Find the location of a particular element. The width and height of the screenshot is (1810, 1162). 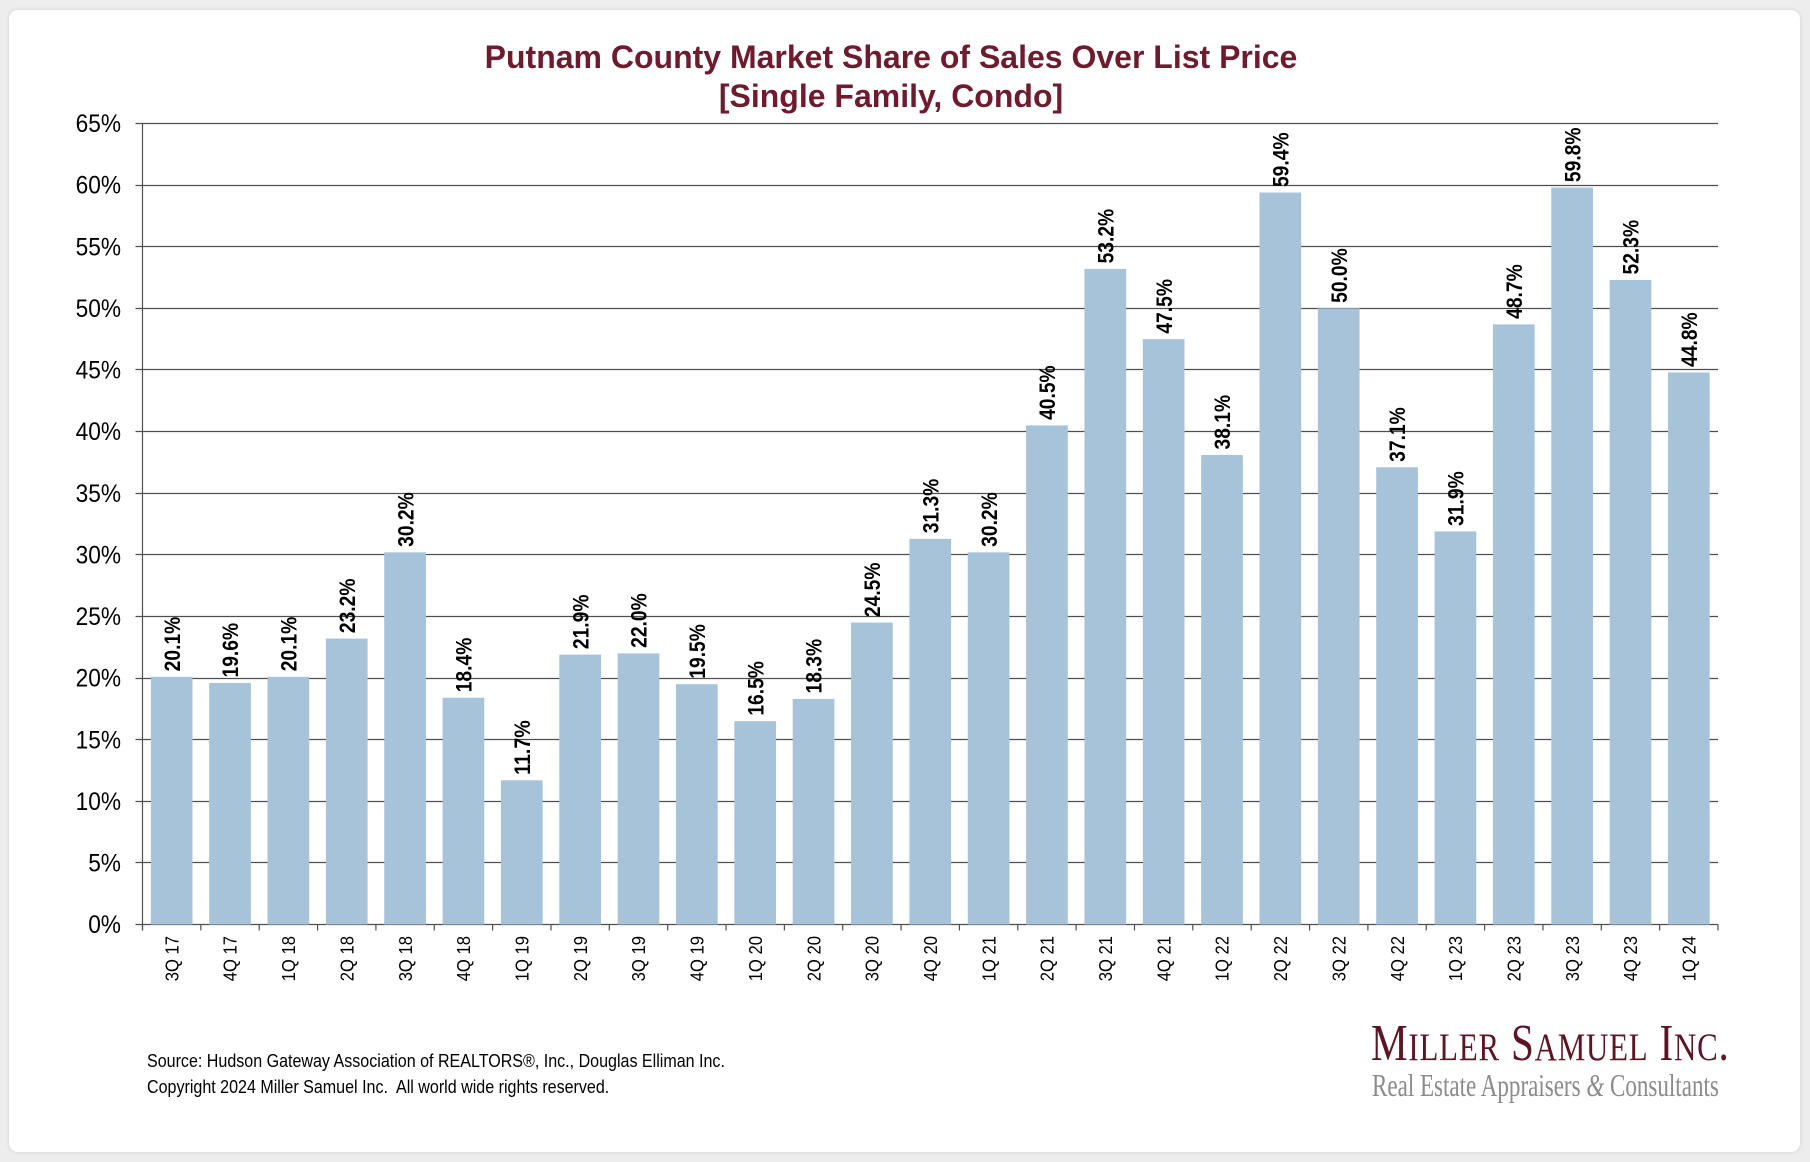

svg-text: 48.7% is located at coordinates (1514, 291).